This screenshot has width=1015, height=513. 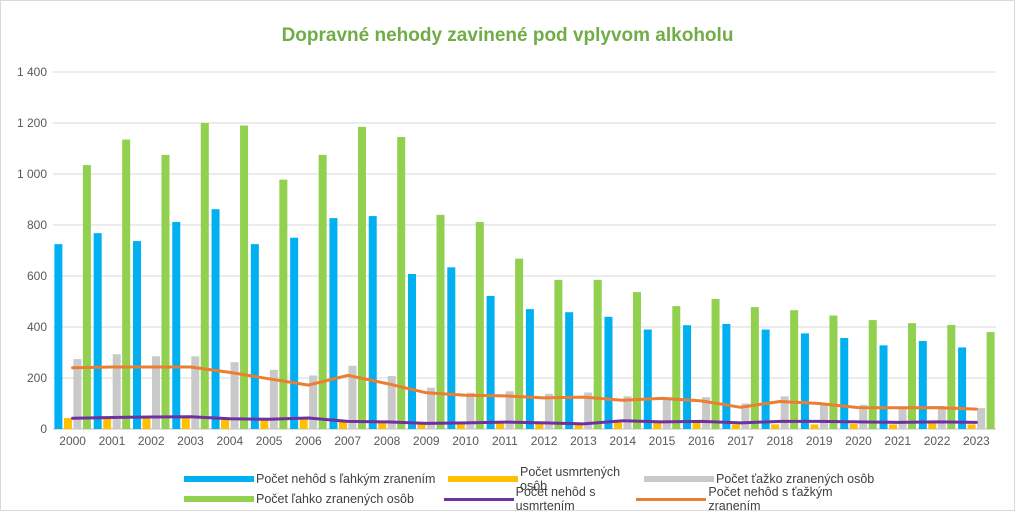 I want to click on x-tick-label: 2003, so click(x=190, y=441).